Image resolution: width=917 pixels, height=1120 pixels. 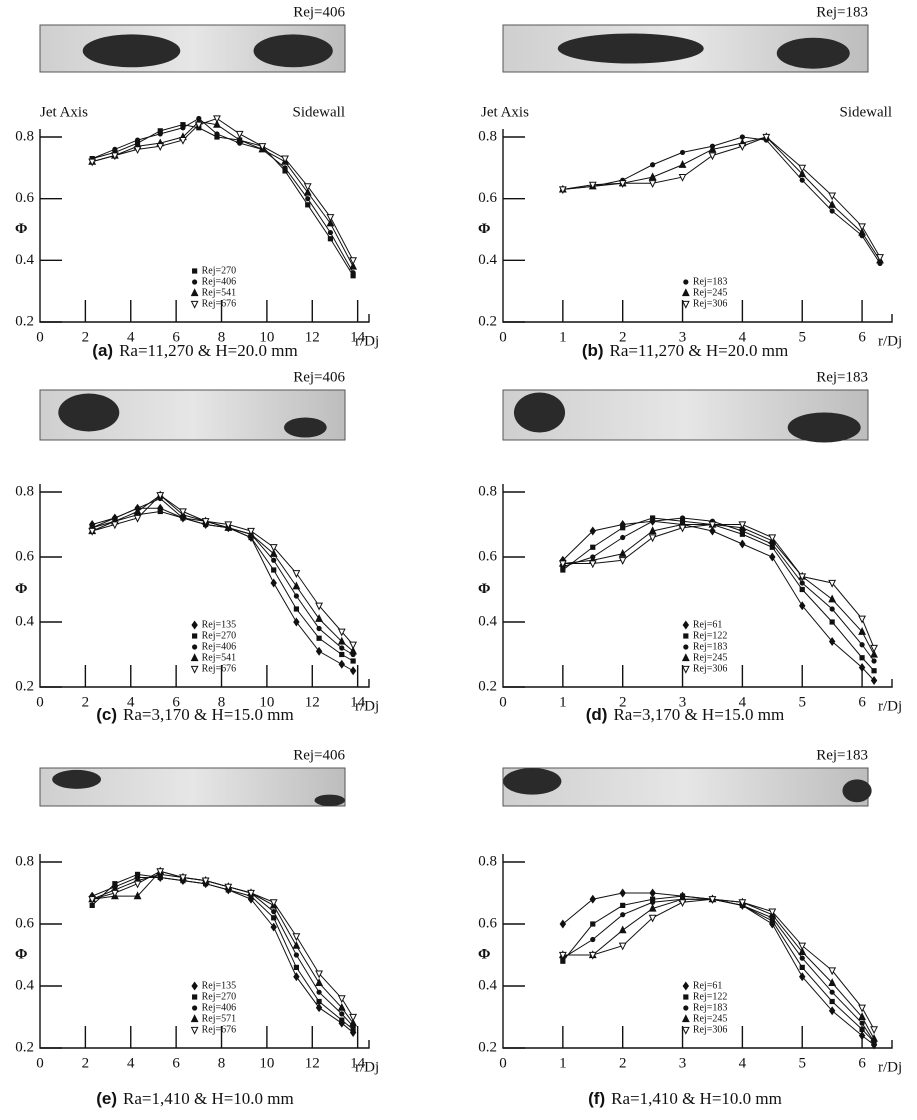 I want to click on x-tick-label: 1, so click(x=563, y=337).